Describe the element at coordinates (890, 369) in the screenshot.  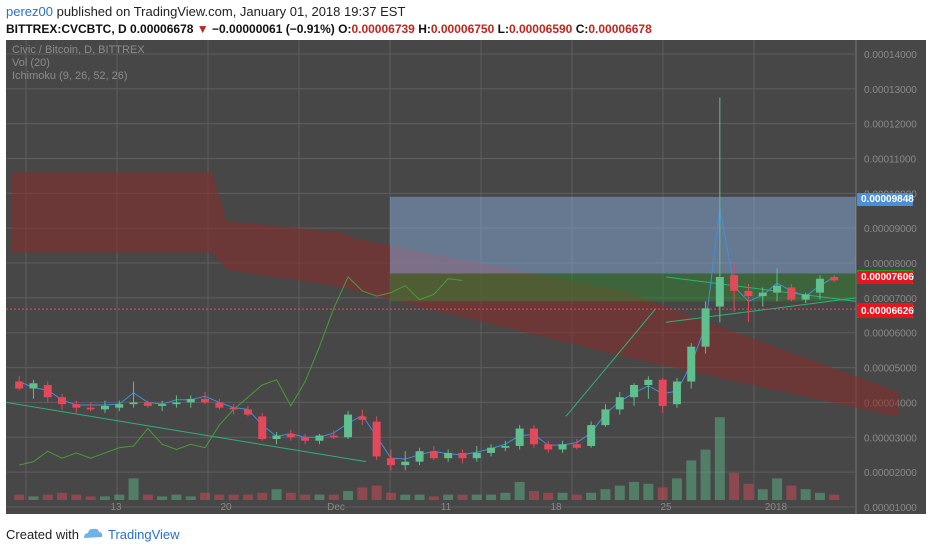
I see `y-tick-label: 0.00005000` at that location.